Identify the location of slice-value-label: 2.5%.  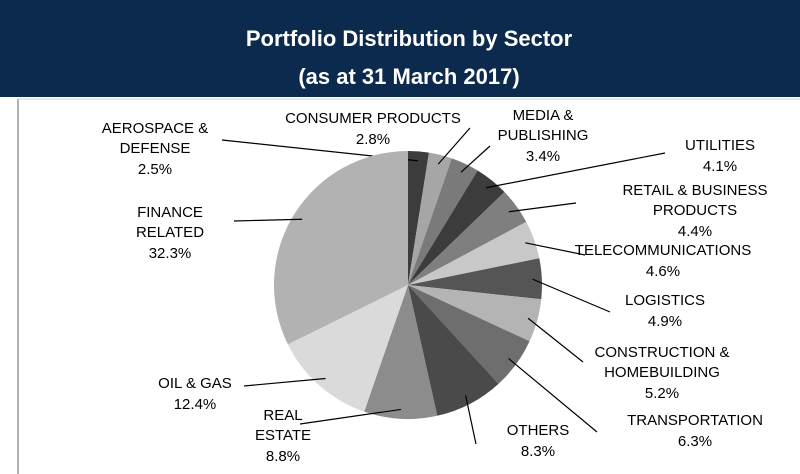
(155, 169).